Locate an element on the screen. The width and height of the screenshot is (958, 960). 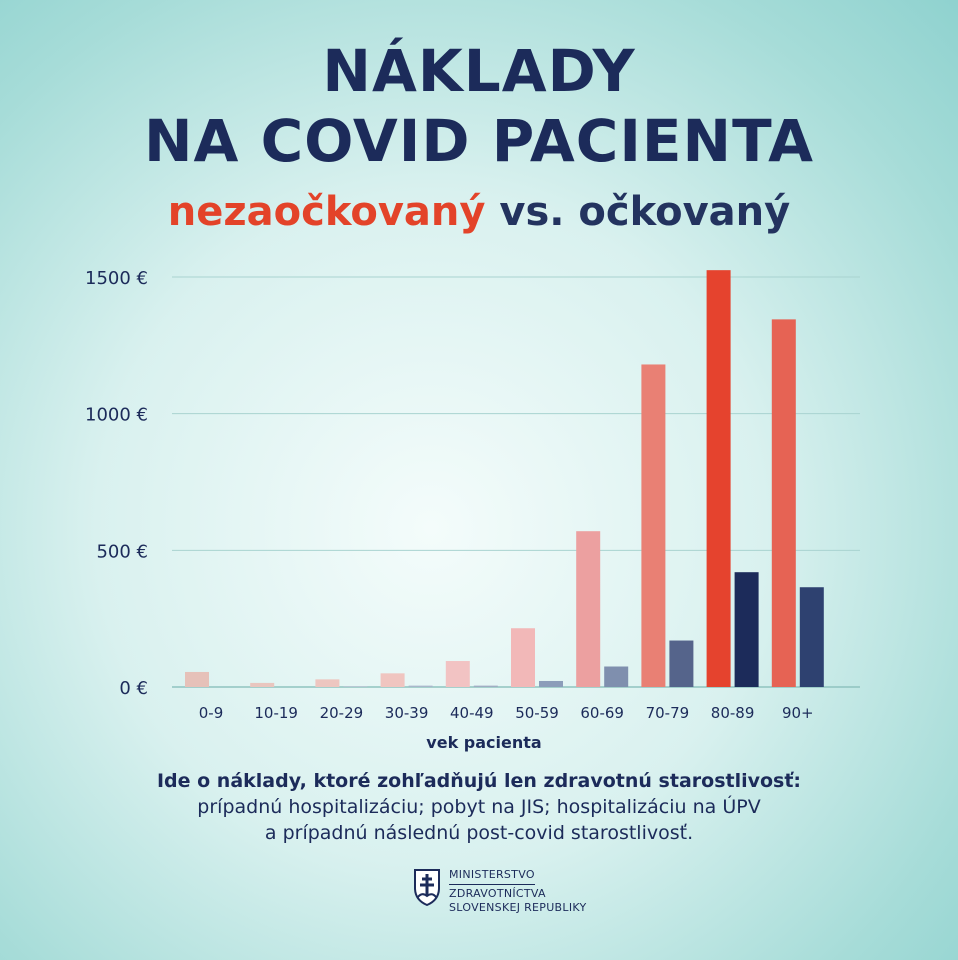
y-tick-label: 1000 € is located at coordinates (116, 415).